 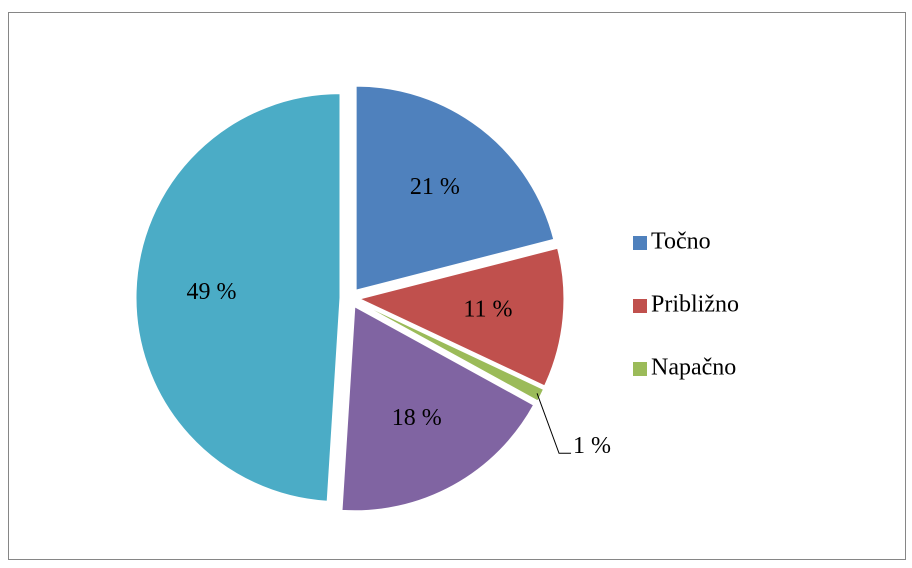 What do you see at coordinates (554, 423) in the screenshot?
I see `leader-line` at bounding box center [554, 423].